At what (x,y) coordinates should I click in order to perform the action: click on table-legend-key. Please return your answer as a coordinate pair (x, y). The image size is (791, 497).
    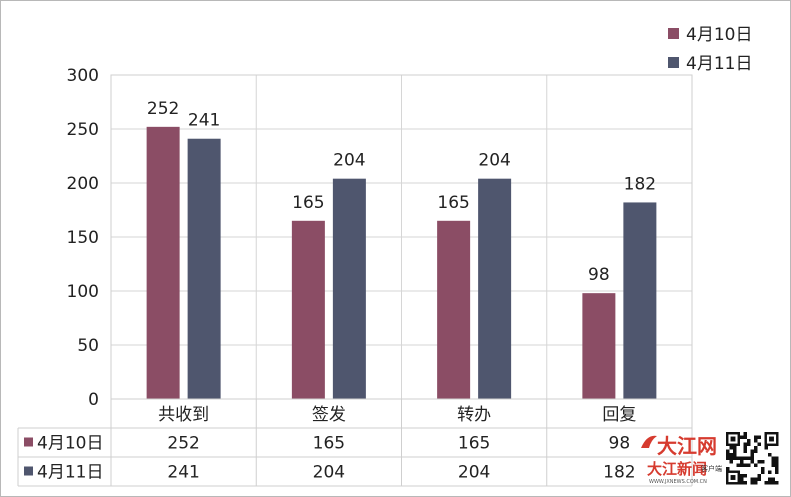
    Looking at the image, I should click on (28, 442).